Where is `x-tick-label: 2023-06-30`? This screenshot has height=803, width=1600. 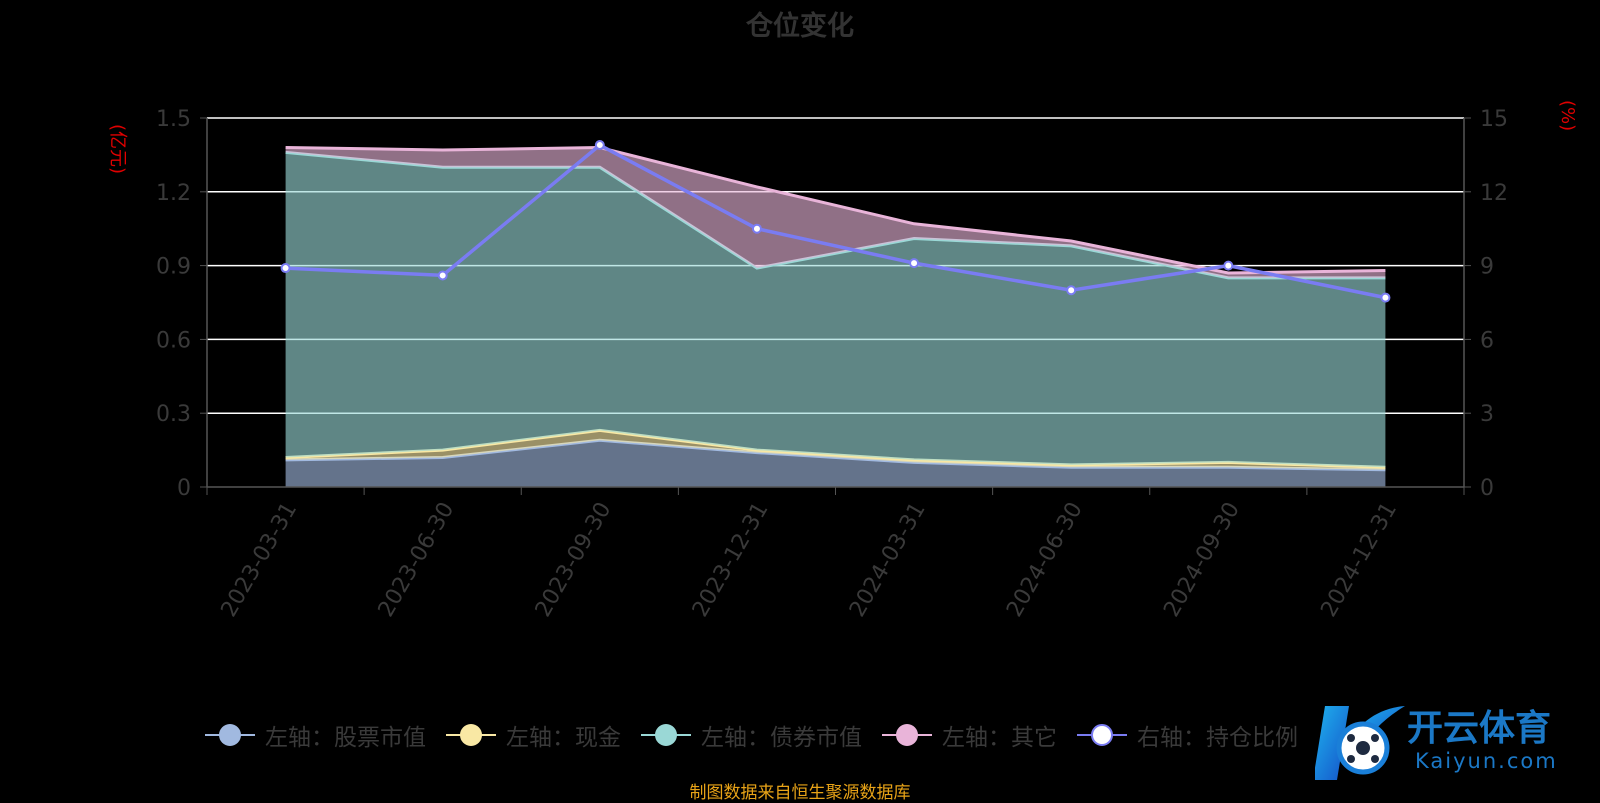
x-tick-label: 2023-06-30 is located at coordinates (417, 559).